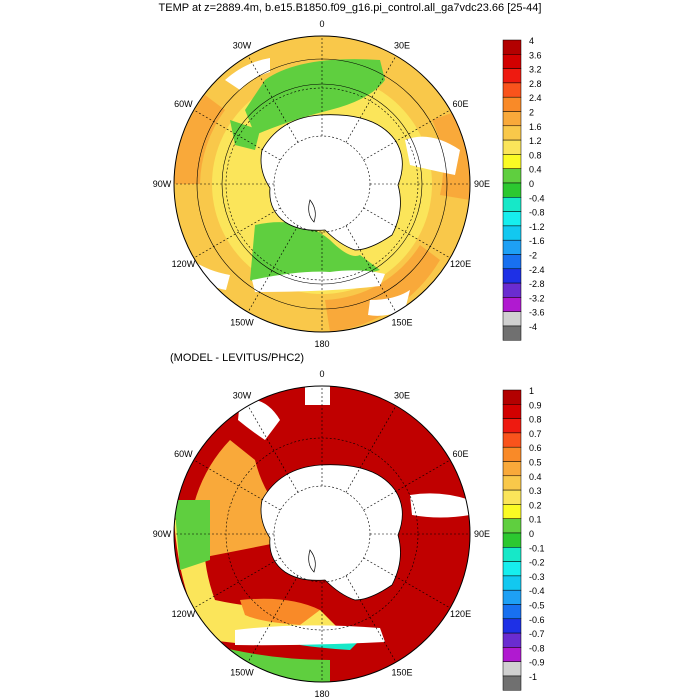  I want to click on colorbar-label: 3.6, so click(535, 55).